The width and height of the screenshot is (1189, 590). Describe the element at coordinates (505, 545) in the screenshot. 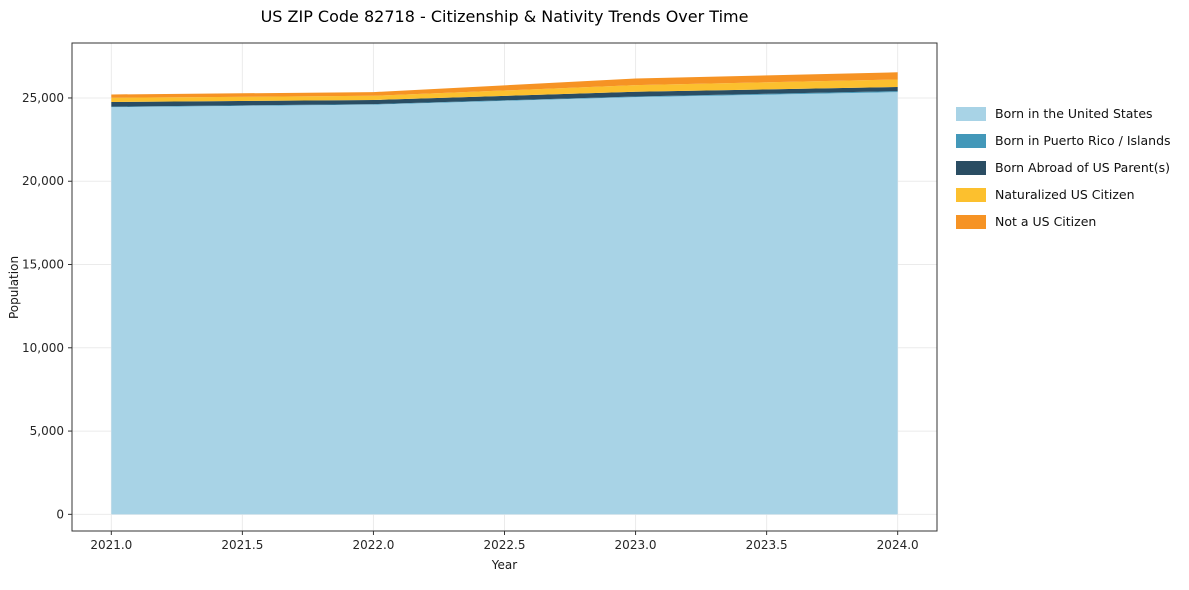

I see `x-tick-label: 2022.5` at that location.